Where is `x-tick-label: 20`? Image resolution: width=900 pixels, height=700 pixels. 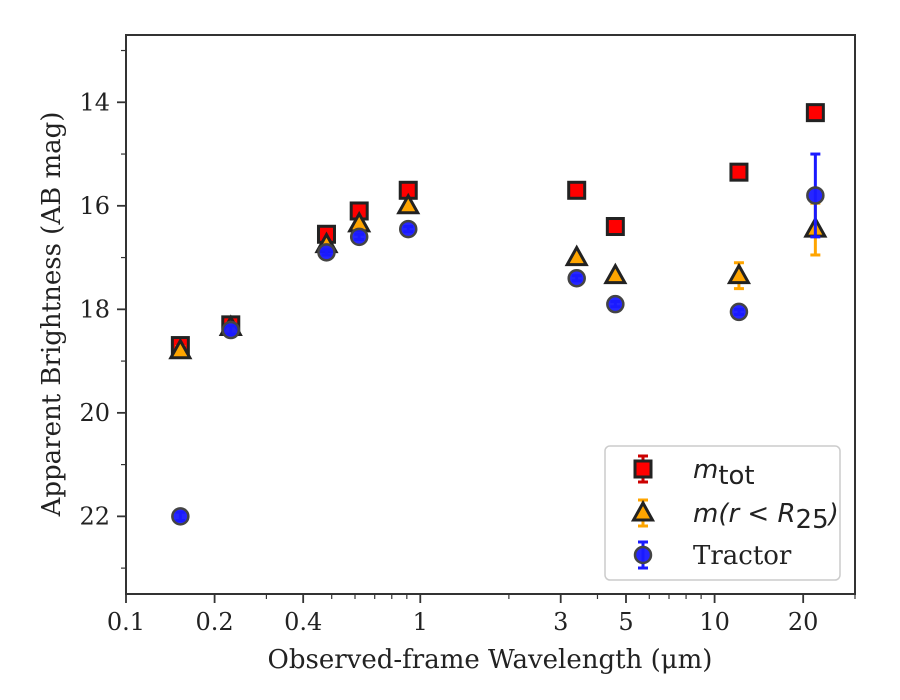
x-tick-label: 20 is located at coordinates (803, 622).